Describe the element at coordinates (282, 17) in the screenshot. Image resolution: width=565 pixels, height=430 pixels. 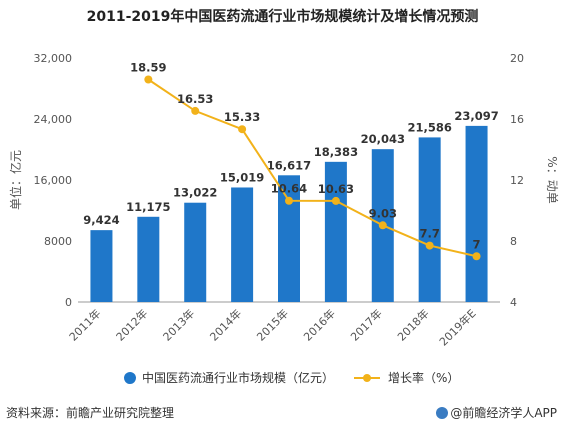
I see `chart-title: 2011-2019年中国医药流通行业市场规模统计及增长情况预测` at that location.